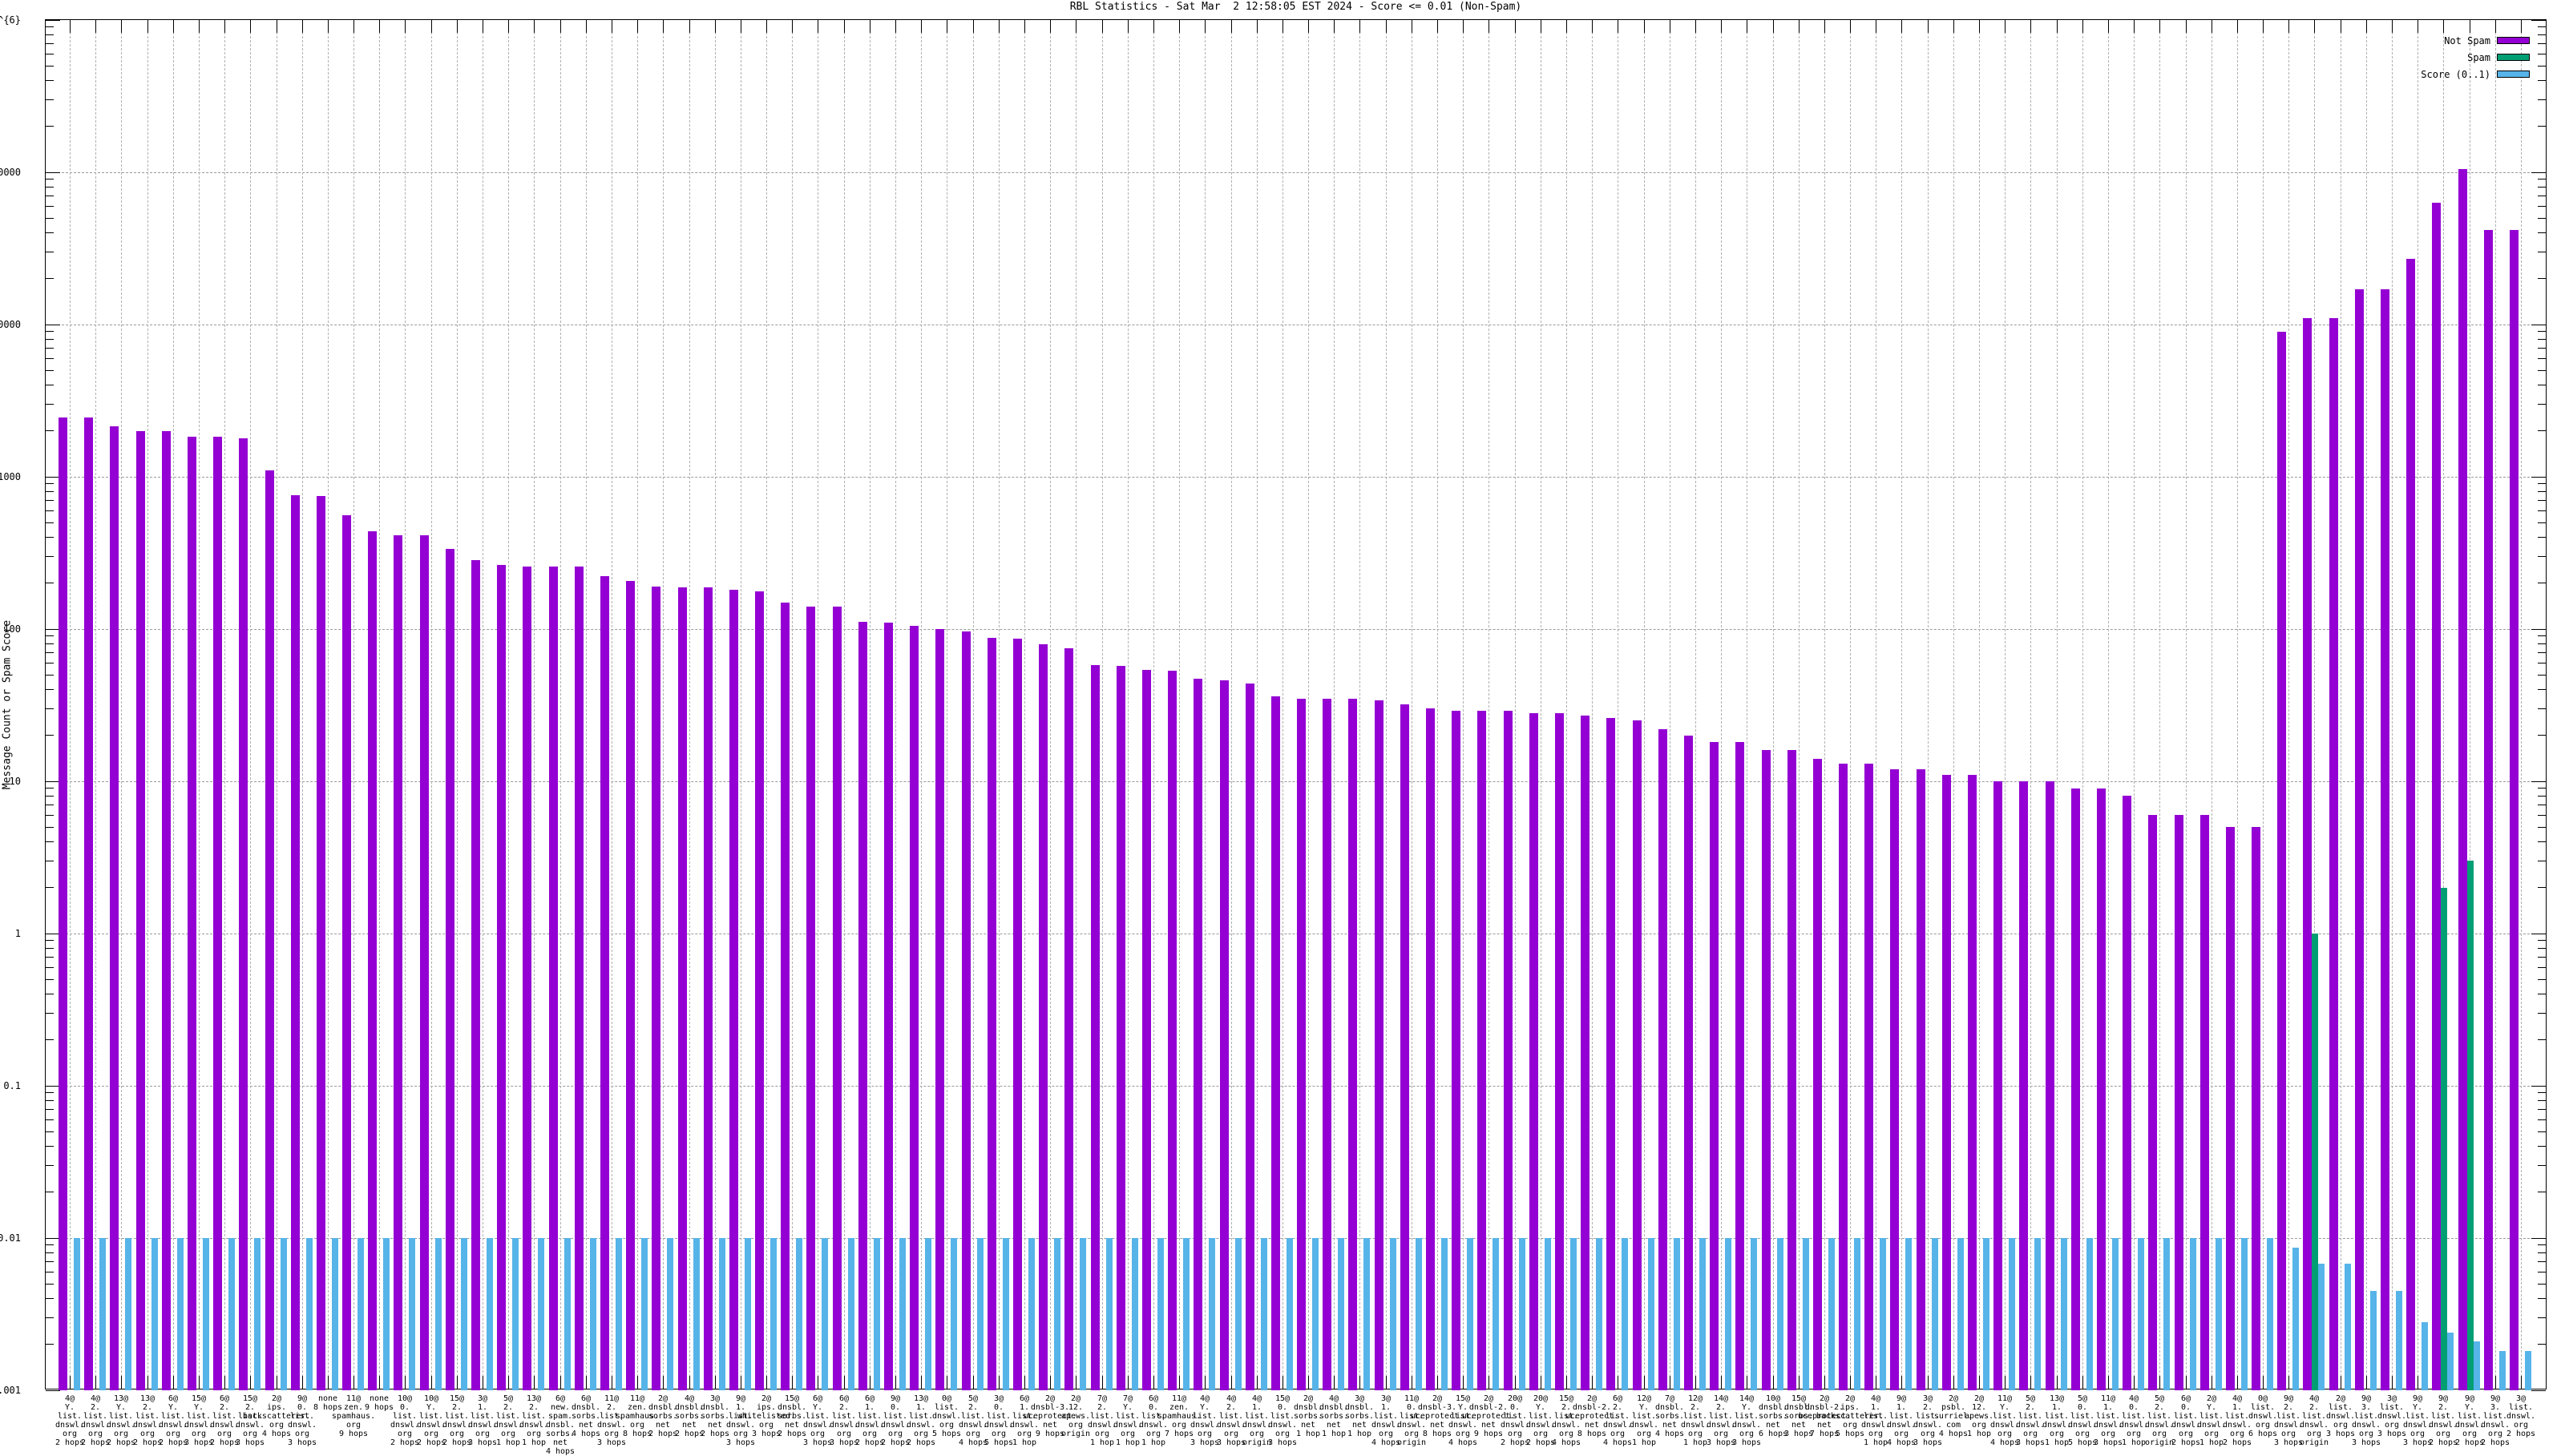 The height and width of the screenshot is (1456, 2565). I want to click on x-tick-label-line: 9 hops, so click(379, 1407).